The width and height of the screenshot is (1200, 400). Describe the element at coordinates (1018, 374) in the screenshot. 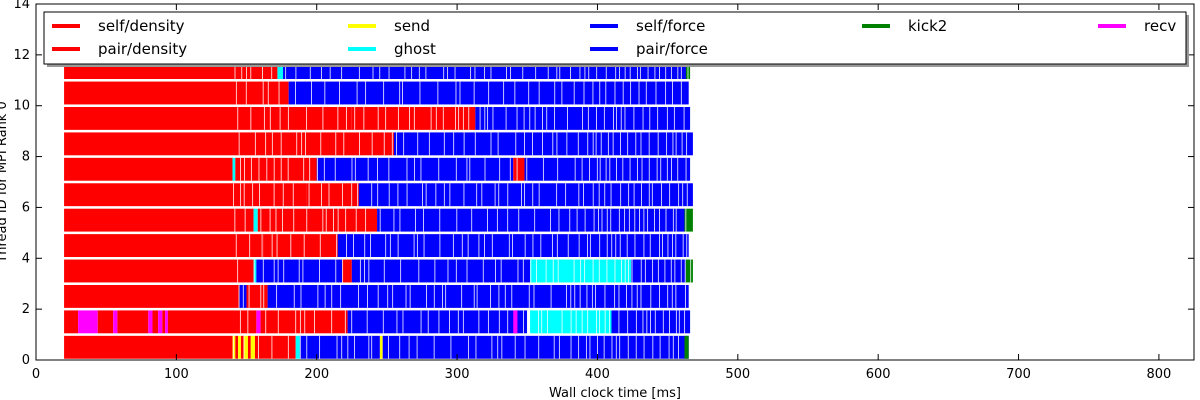

I see `x-tick-label: 700` at that location.